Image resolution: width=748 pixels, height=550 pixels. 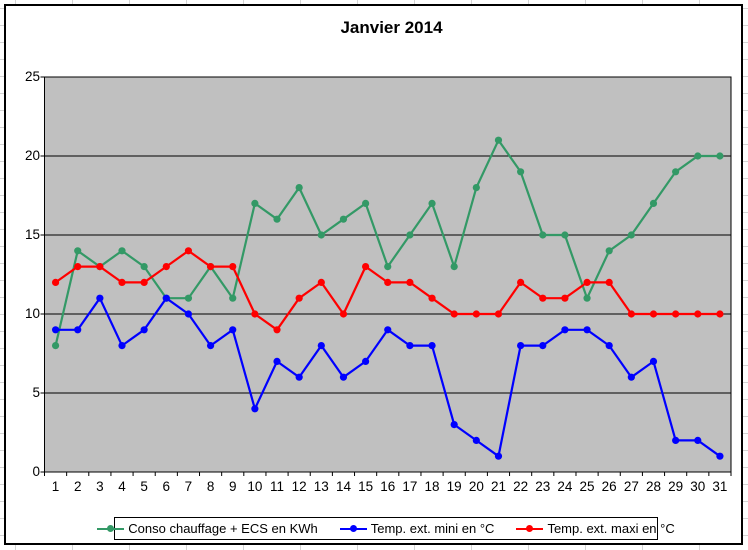 What do you see at coordinates (36, 392) in the screenshot?
I see `y-tick-label: 5` at bounding box center [36, 392].